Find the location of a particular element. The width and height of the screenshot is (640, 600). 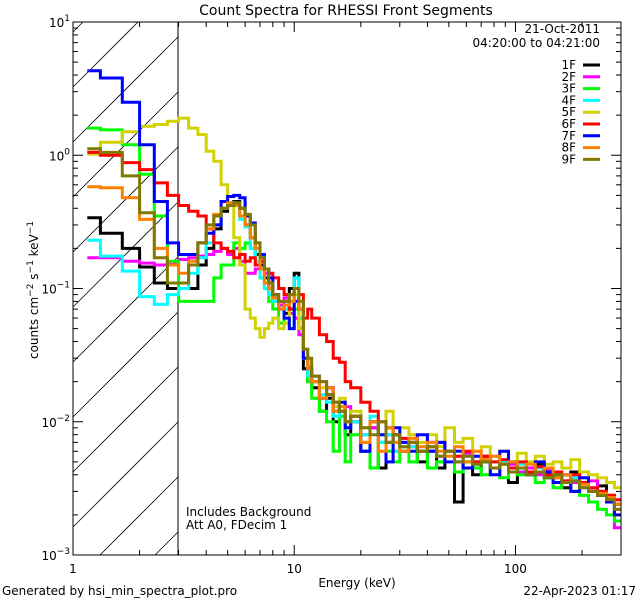

legend-label-8F: 8F is located at coordinates (568, 148).